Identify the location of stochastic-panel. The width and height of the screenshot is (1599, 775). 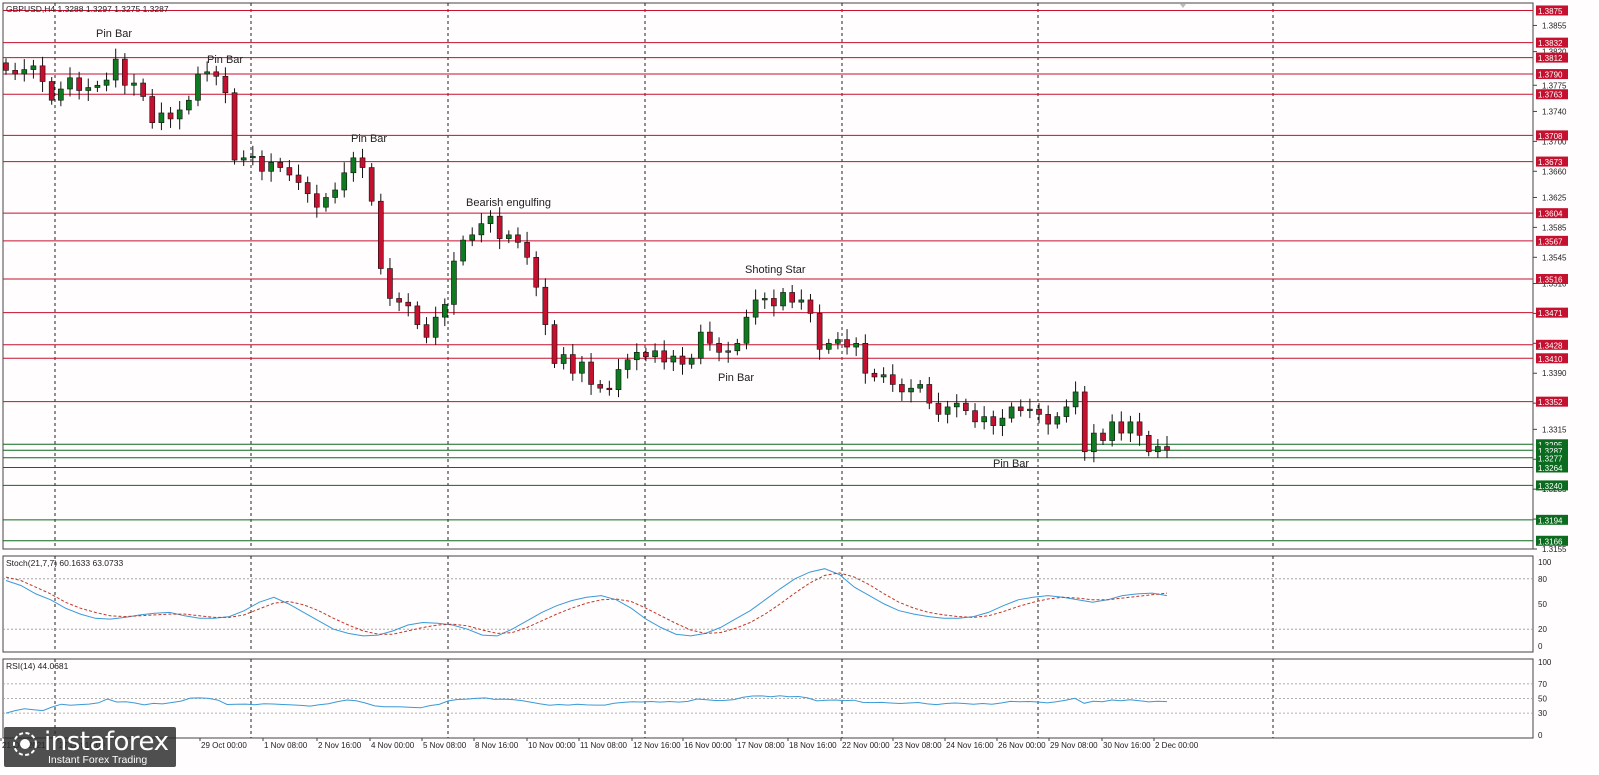
(768, 604).